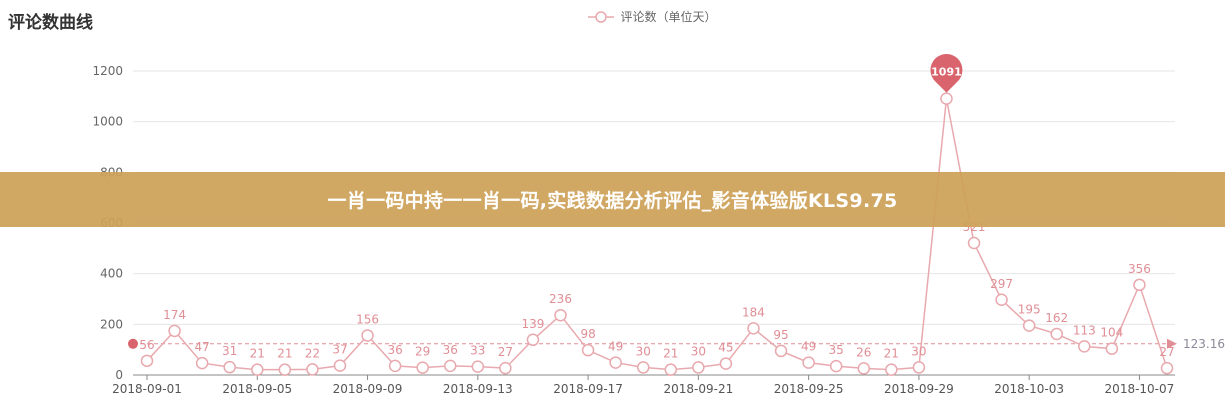 Image resolution: width=1225 pixels, height=400 pixels. What do you see at coordinates (1001, 284) in the screenshot?
I see `data-label: 297` at bounding box center [1001, 284].